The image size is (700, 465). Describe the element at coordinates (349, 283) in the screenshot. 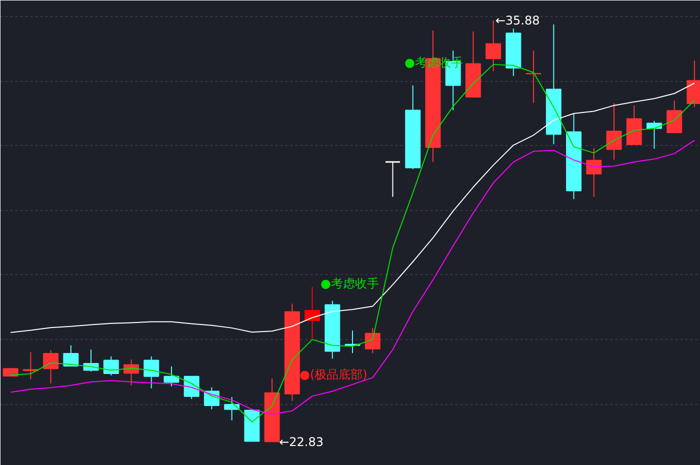

I see `annotation: ●考虑收手` at that location.